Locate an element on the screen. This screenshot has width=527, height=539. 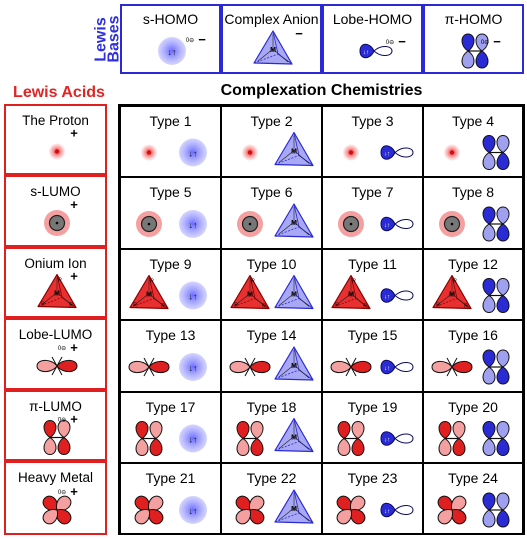
complexation-type-label: Type 11 is located at coordinates (372, 264).